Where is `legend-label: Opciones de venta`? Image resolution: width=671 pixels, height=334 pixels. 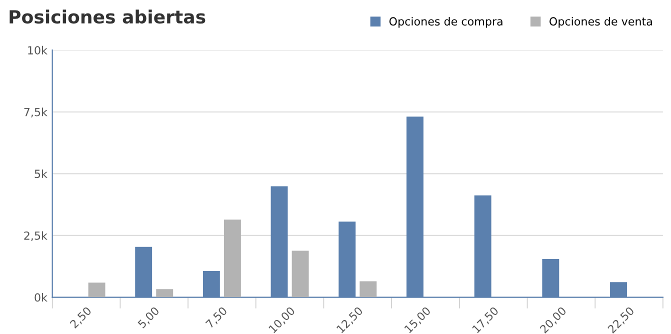 legend-label: Opciones de venta is located at coordinates (601, 22).